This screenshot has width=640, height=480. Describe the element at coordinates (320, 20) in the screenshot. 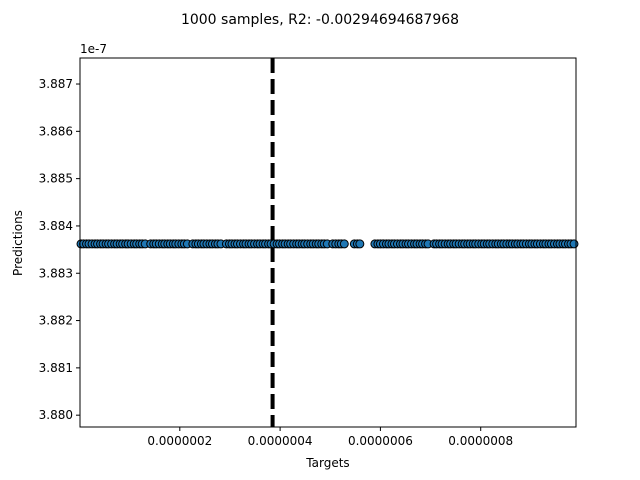

I see `chart-title: 1000 samples, R2: -0.00294694687968` at that location.